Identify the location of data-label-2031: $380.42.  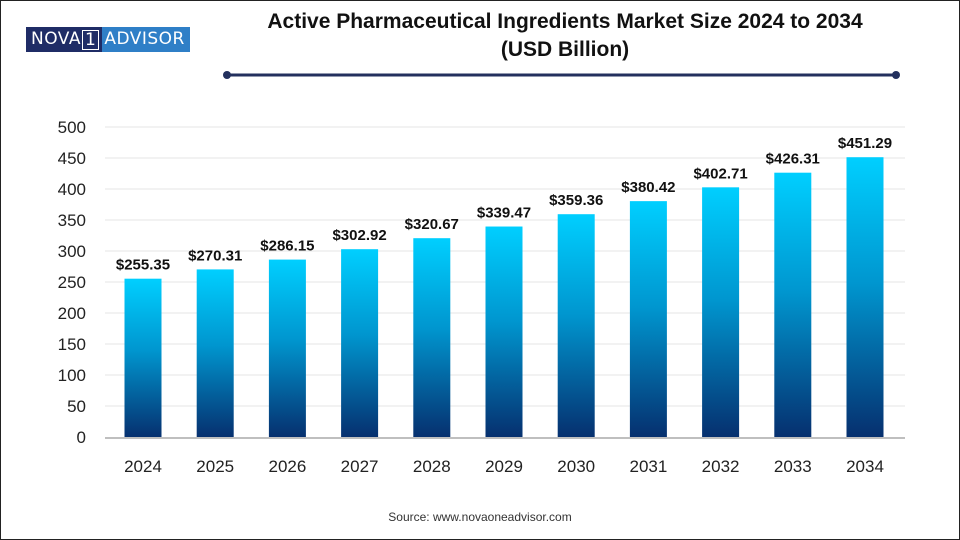
(648, 187).